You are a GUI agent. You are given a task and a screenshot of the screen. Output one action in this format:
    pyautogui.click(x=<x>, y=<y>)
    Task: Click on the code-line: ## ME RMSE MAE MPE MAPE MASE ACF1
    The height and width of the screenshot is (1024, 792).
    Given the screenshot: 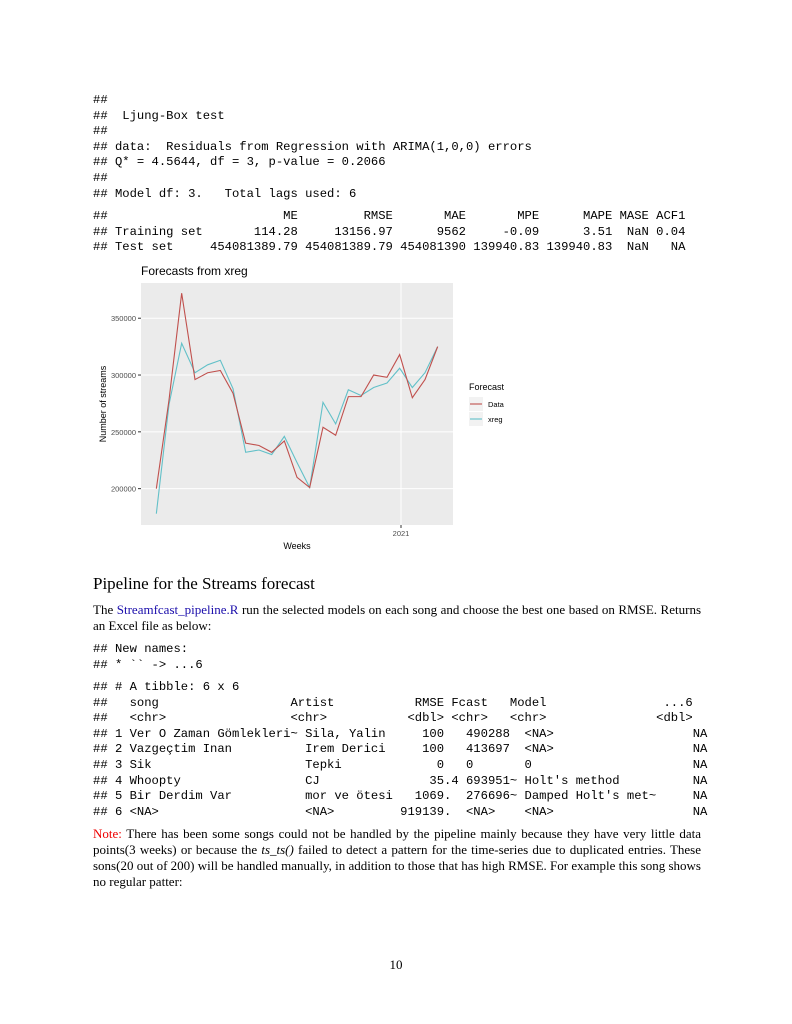 What is the action you would take?
    pyautogui.click(x=389, y=216)
    